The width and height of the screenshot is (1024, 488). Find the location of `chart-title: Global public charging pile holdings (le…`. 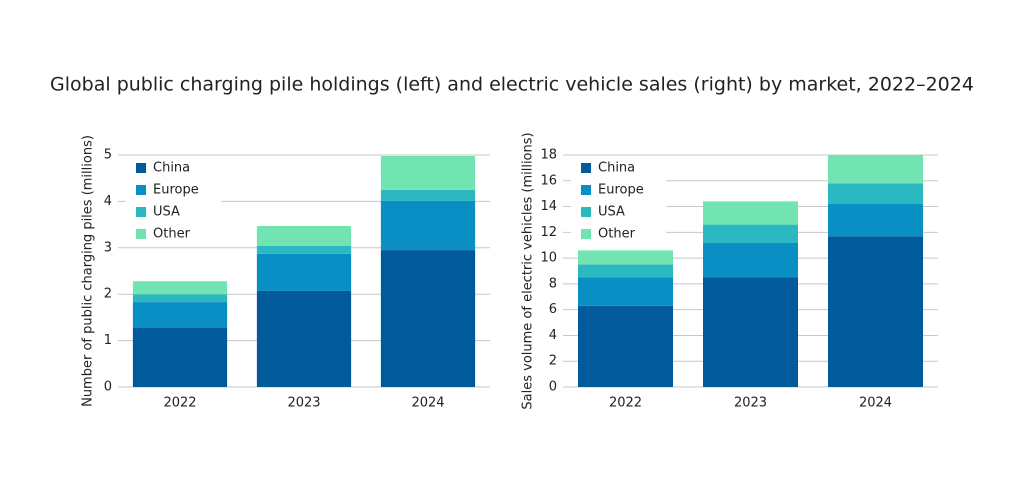

chart-title: Global public charging pile holdings (le… is located at coordinates (512, 85).